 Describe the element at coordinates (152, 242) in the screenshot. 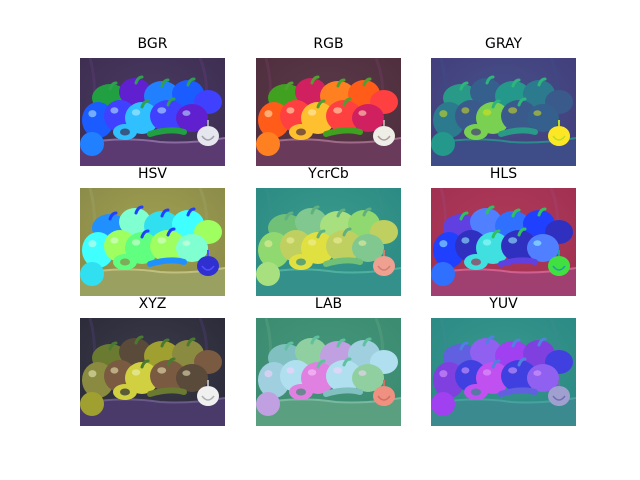

I see `peppers-photo-hsv` at that location.